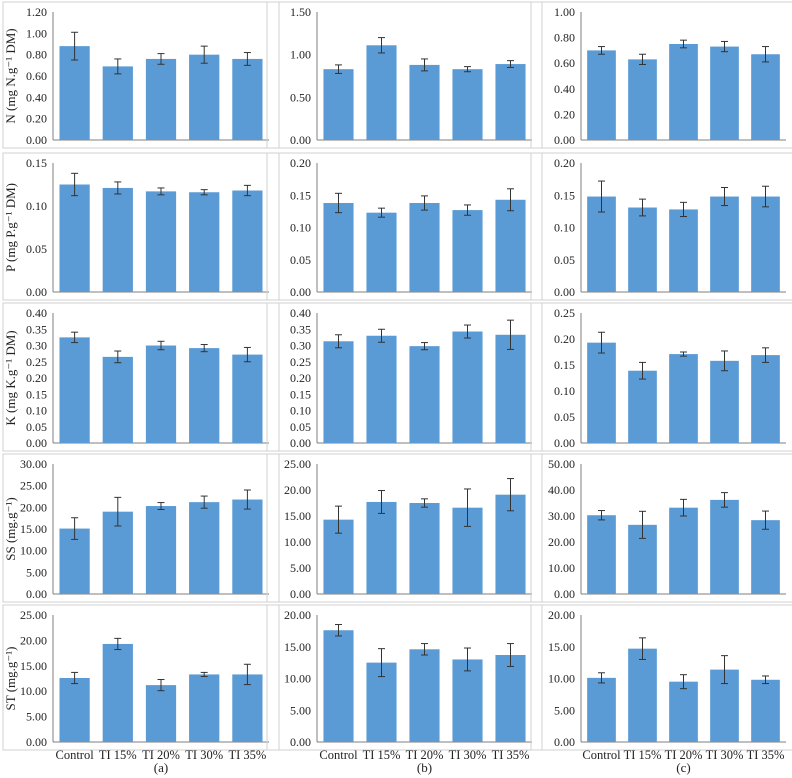  What do you see at coordinates (424, 767) in the screenshot?
I see `panel-label-1: (b)` at bounding box center [424, 767].